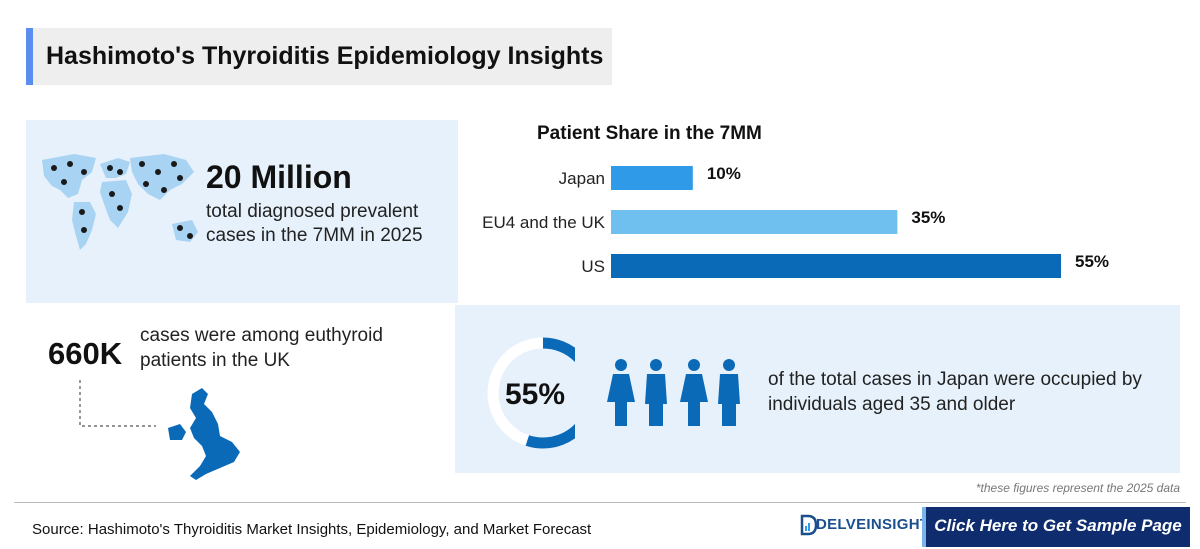 The image size is (1200, 549). What do you see at coordinates (873, 524) in the screenshot?
I see `brand-name: DELVEINSIGHT` at bounding box center [873, 524].